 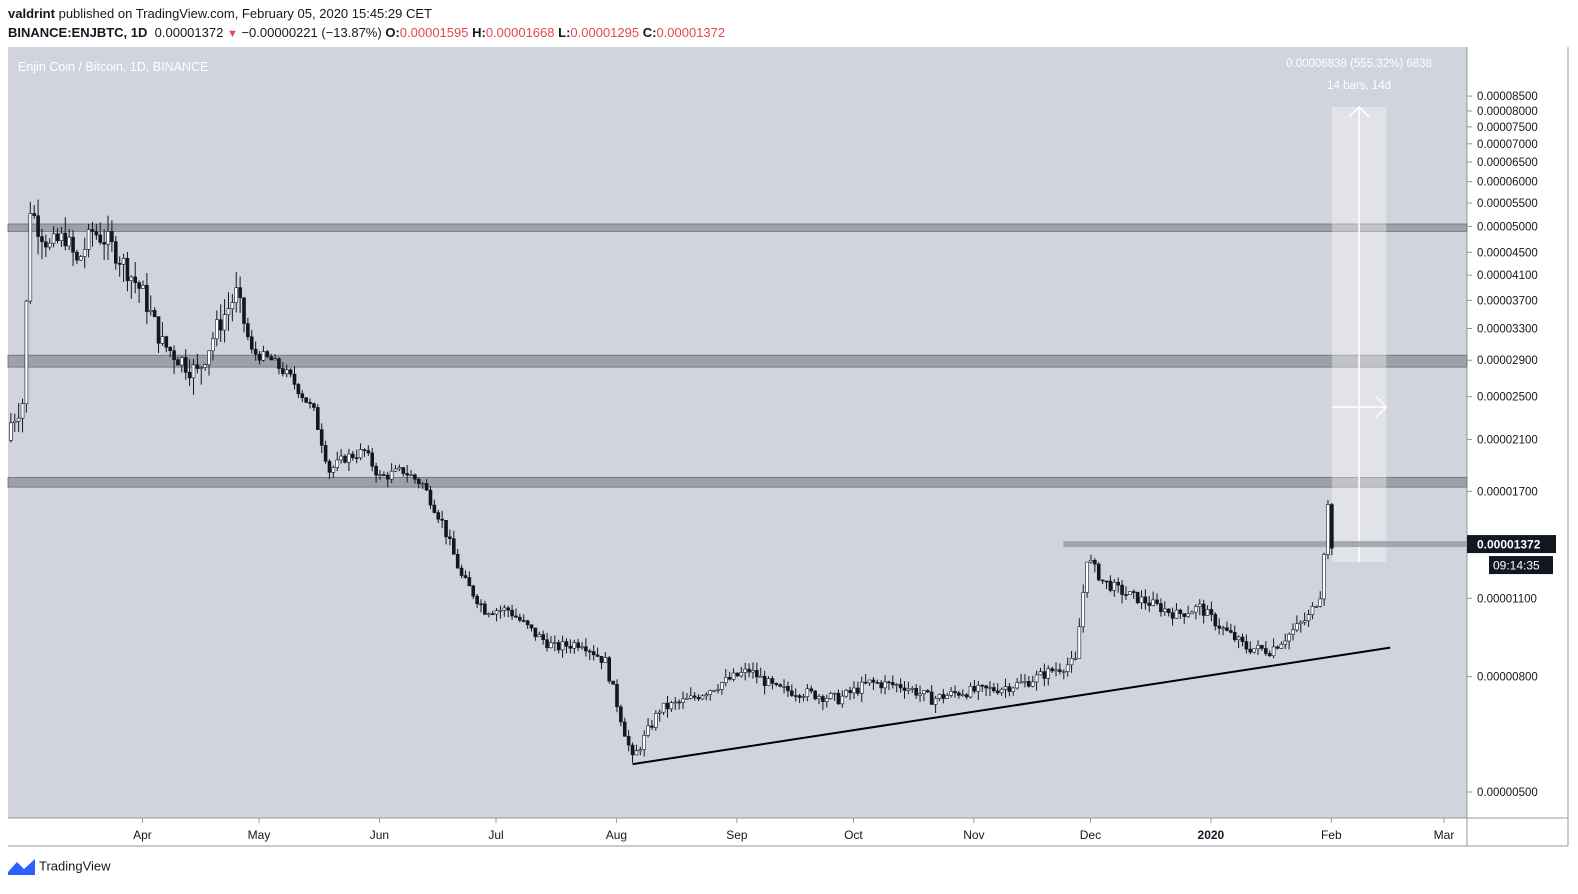 I want to click on author: valdrint, so click(x=31, y=13).